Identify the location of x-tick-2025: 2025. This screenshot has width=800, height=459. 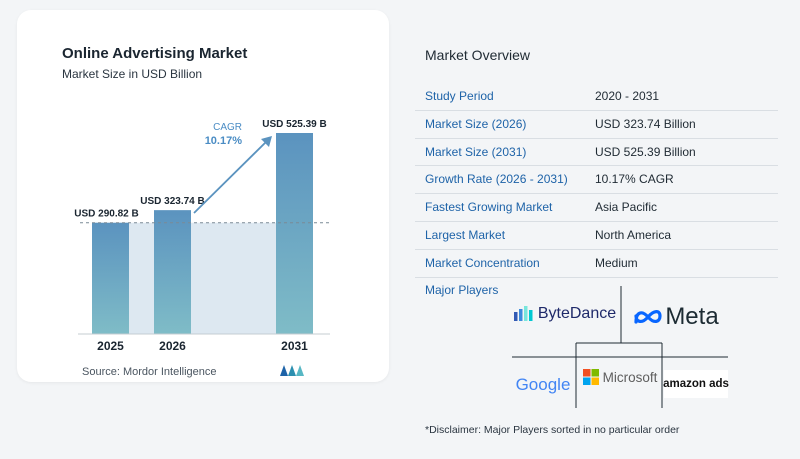
(110, 346).